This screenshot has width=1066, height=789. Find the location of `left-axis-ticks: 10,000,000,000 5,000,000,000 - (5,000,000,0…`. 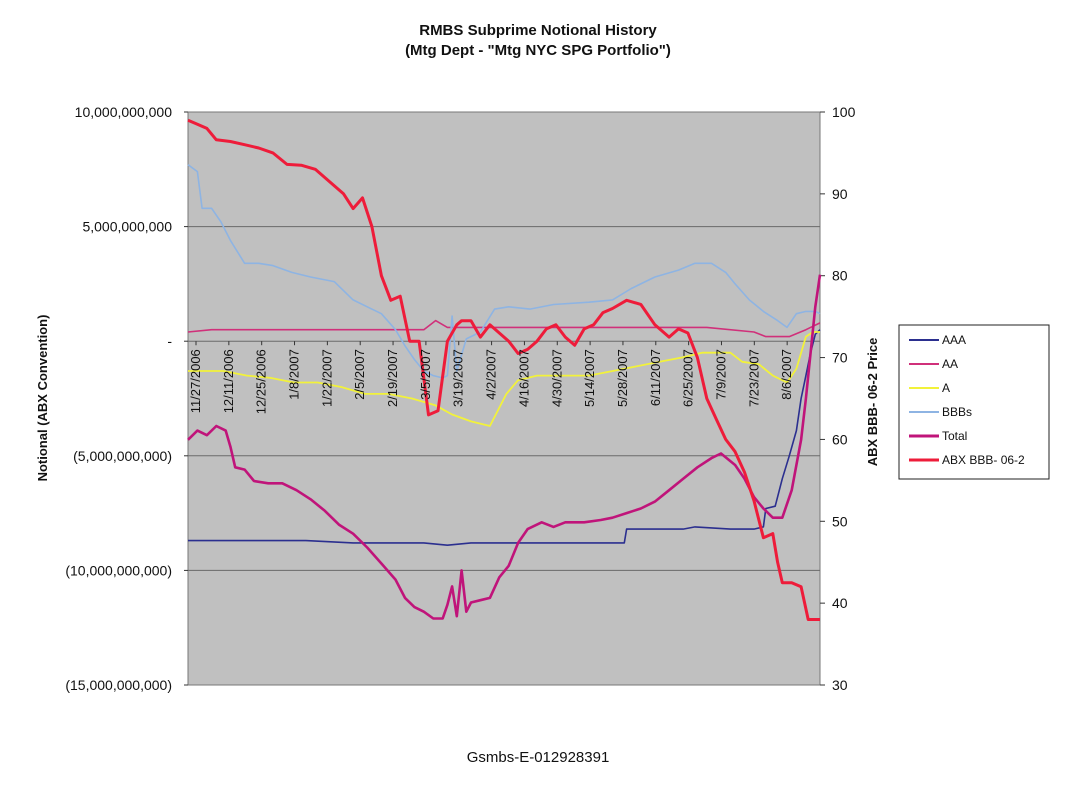

left-axis-ticks: 10,000,000,000 5,000,000,000 - (5,000,000,0… is located at coordinates (126, 398).